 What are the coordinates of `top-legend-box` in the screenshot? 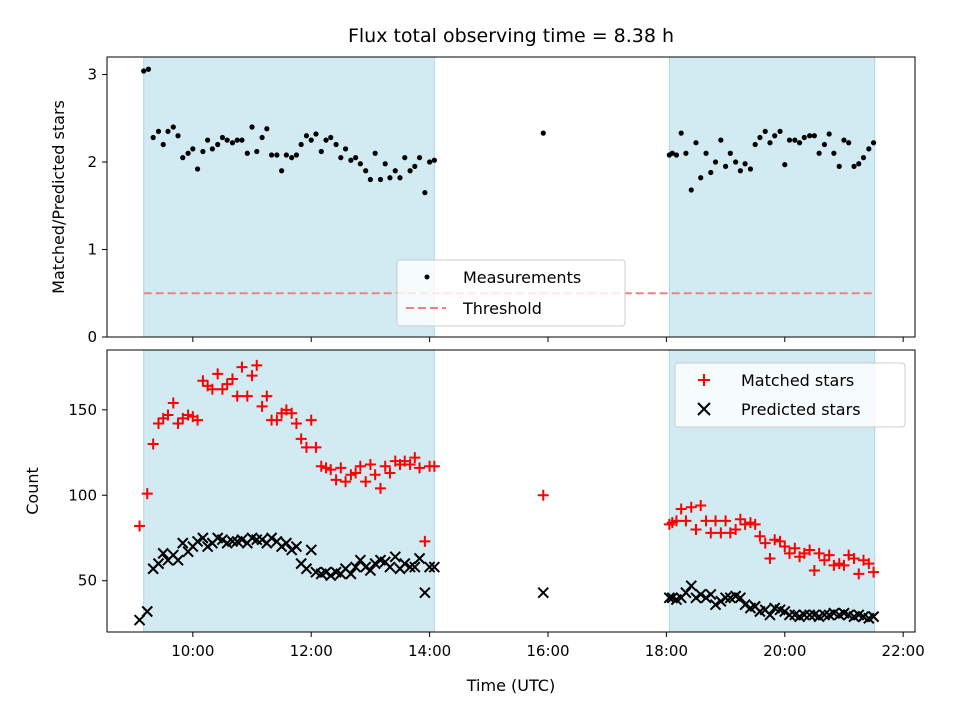 It's located at (511, 293).